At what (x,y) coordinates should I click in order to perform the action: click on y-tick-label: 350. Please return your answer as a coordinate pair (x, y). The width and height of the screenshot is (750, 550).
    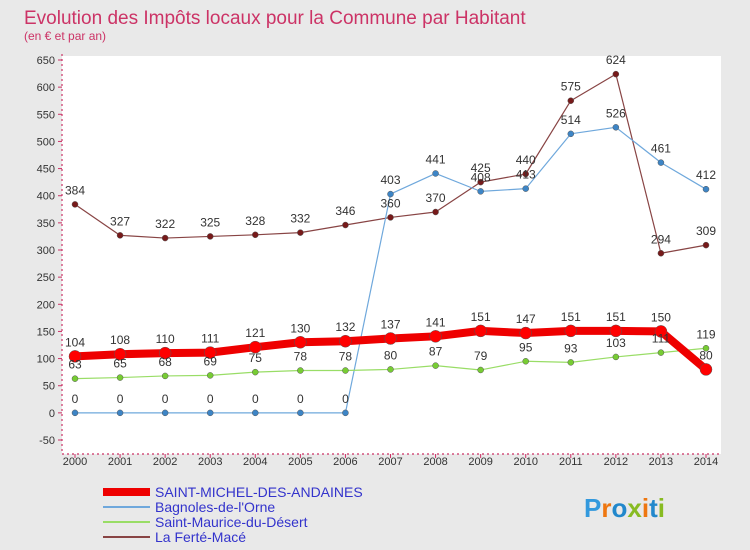
    Looking at the image, I should click on (46, 224).